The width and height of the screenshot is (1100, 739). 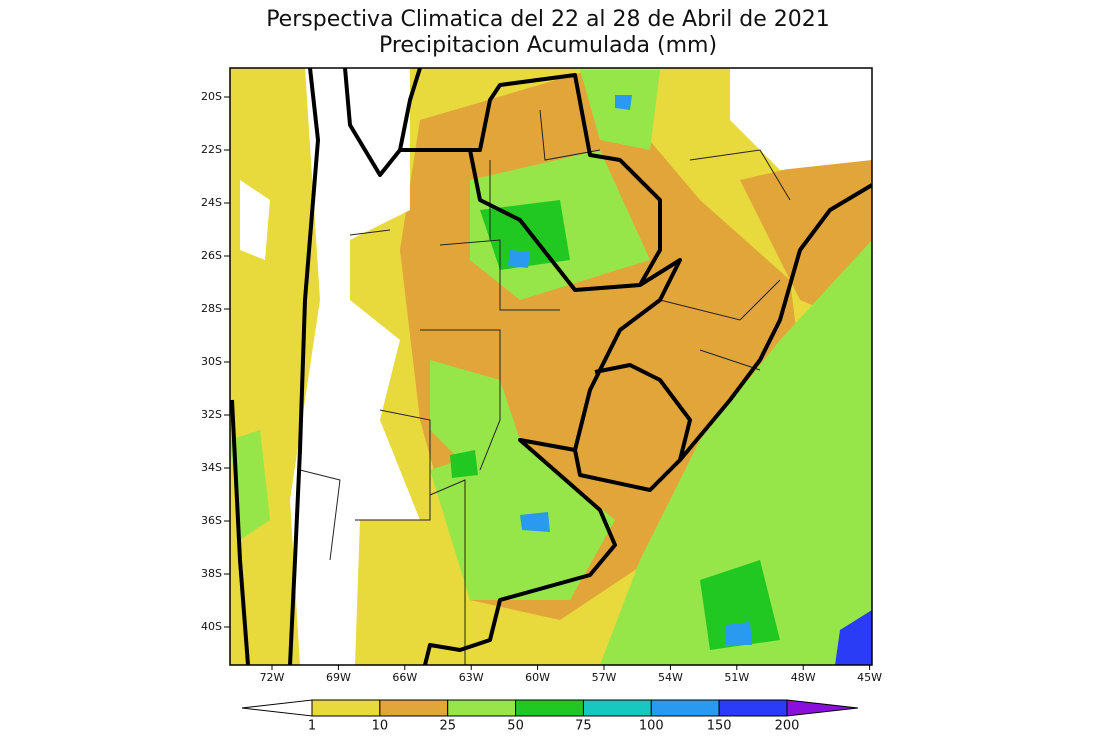 What do you see at coordinates (719, 726) in the screenshot?
I see `colorbar-label: 150` at bounding box center [719, 726].